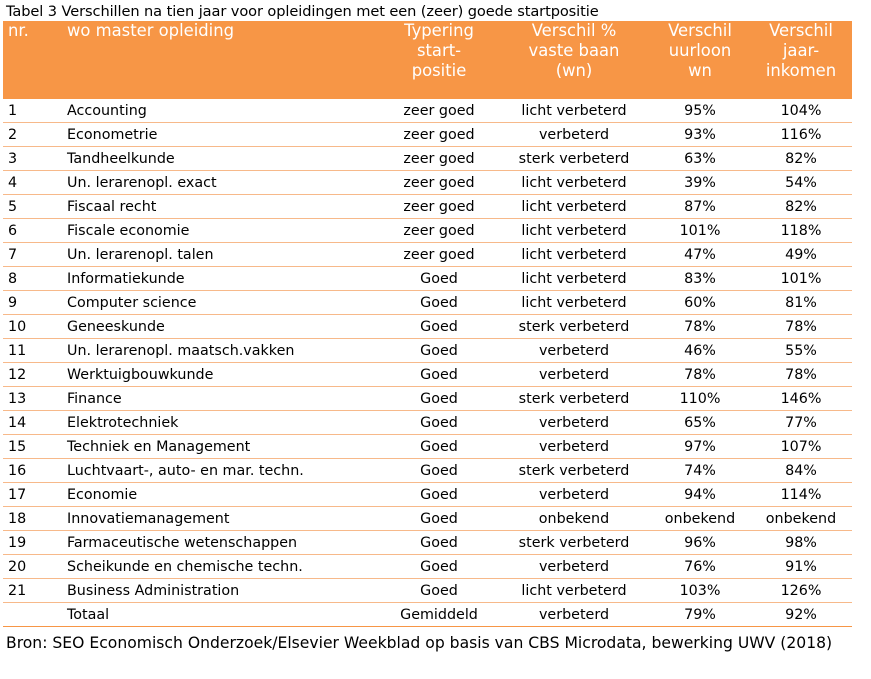  Describe the element at coordinates (801, 60) in the screenshot. I see `header-jaarinkomen: Verschil jaar- inkomen` at that location.